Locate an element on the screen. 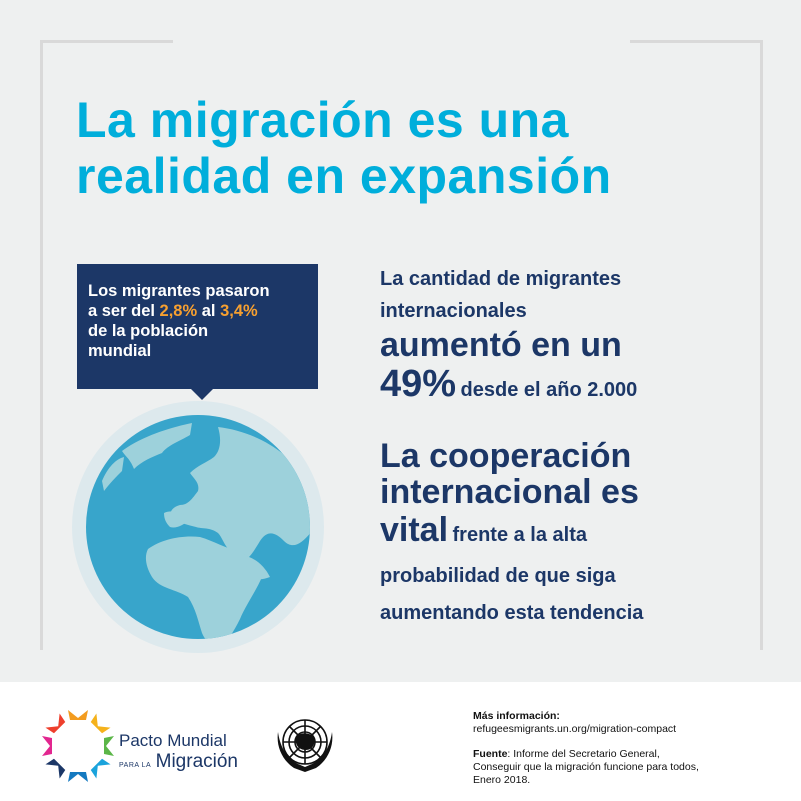 The height and width of the screenshot is (801, 801). callout-line-2-mid: al is located at coordinates (209, 311).